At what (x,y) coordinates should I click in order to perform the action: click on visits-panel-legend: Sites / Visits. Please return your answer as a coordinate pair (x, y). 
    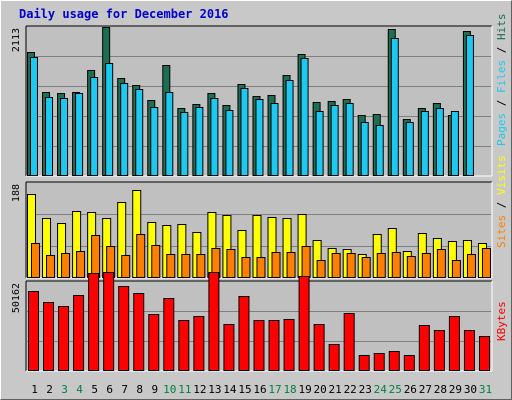
    Looking at the image, I should click on (501, 201).